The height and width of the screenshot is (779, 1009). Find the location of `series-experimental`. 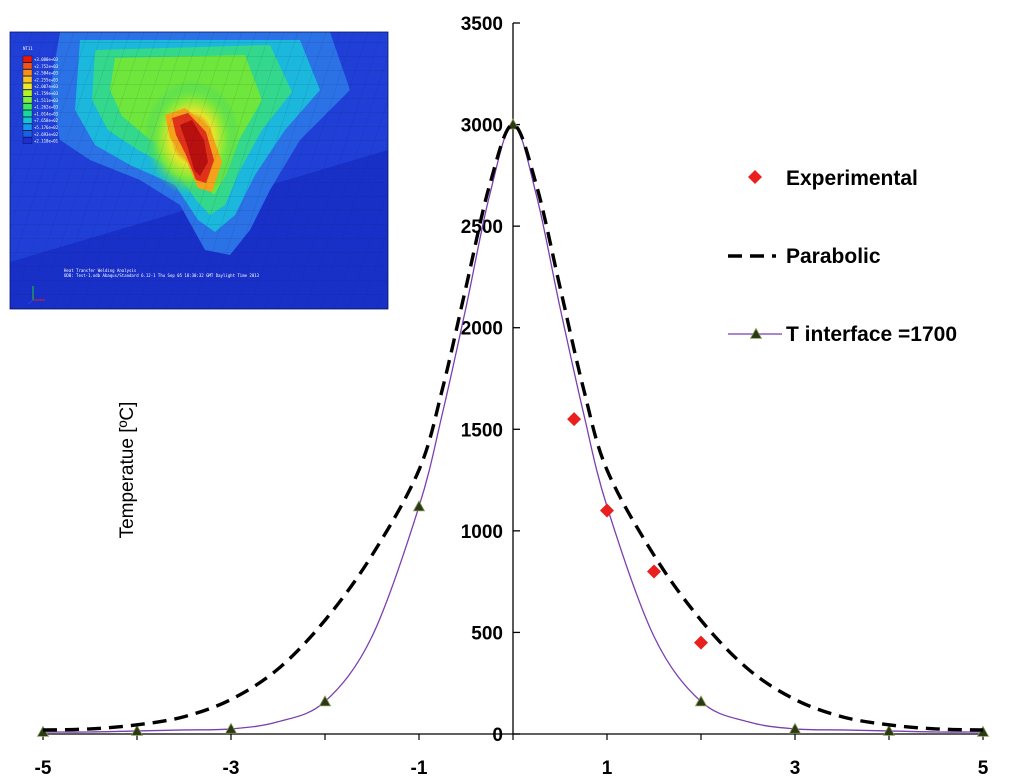

series-experimental is located at coordinates (637, 531).